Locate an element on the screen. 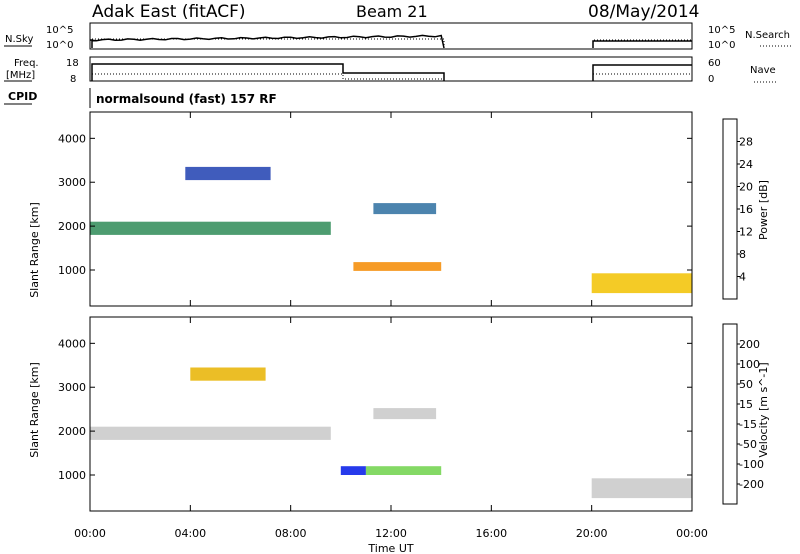  freq-panel: Freq. [MHz] 18 8 60 0 Nave is located at coordinates (390, 70).